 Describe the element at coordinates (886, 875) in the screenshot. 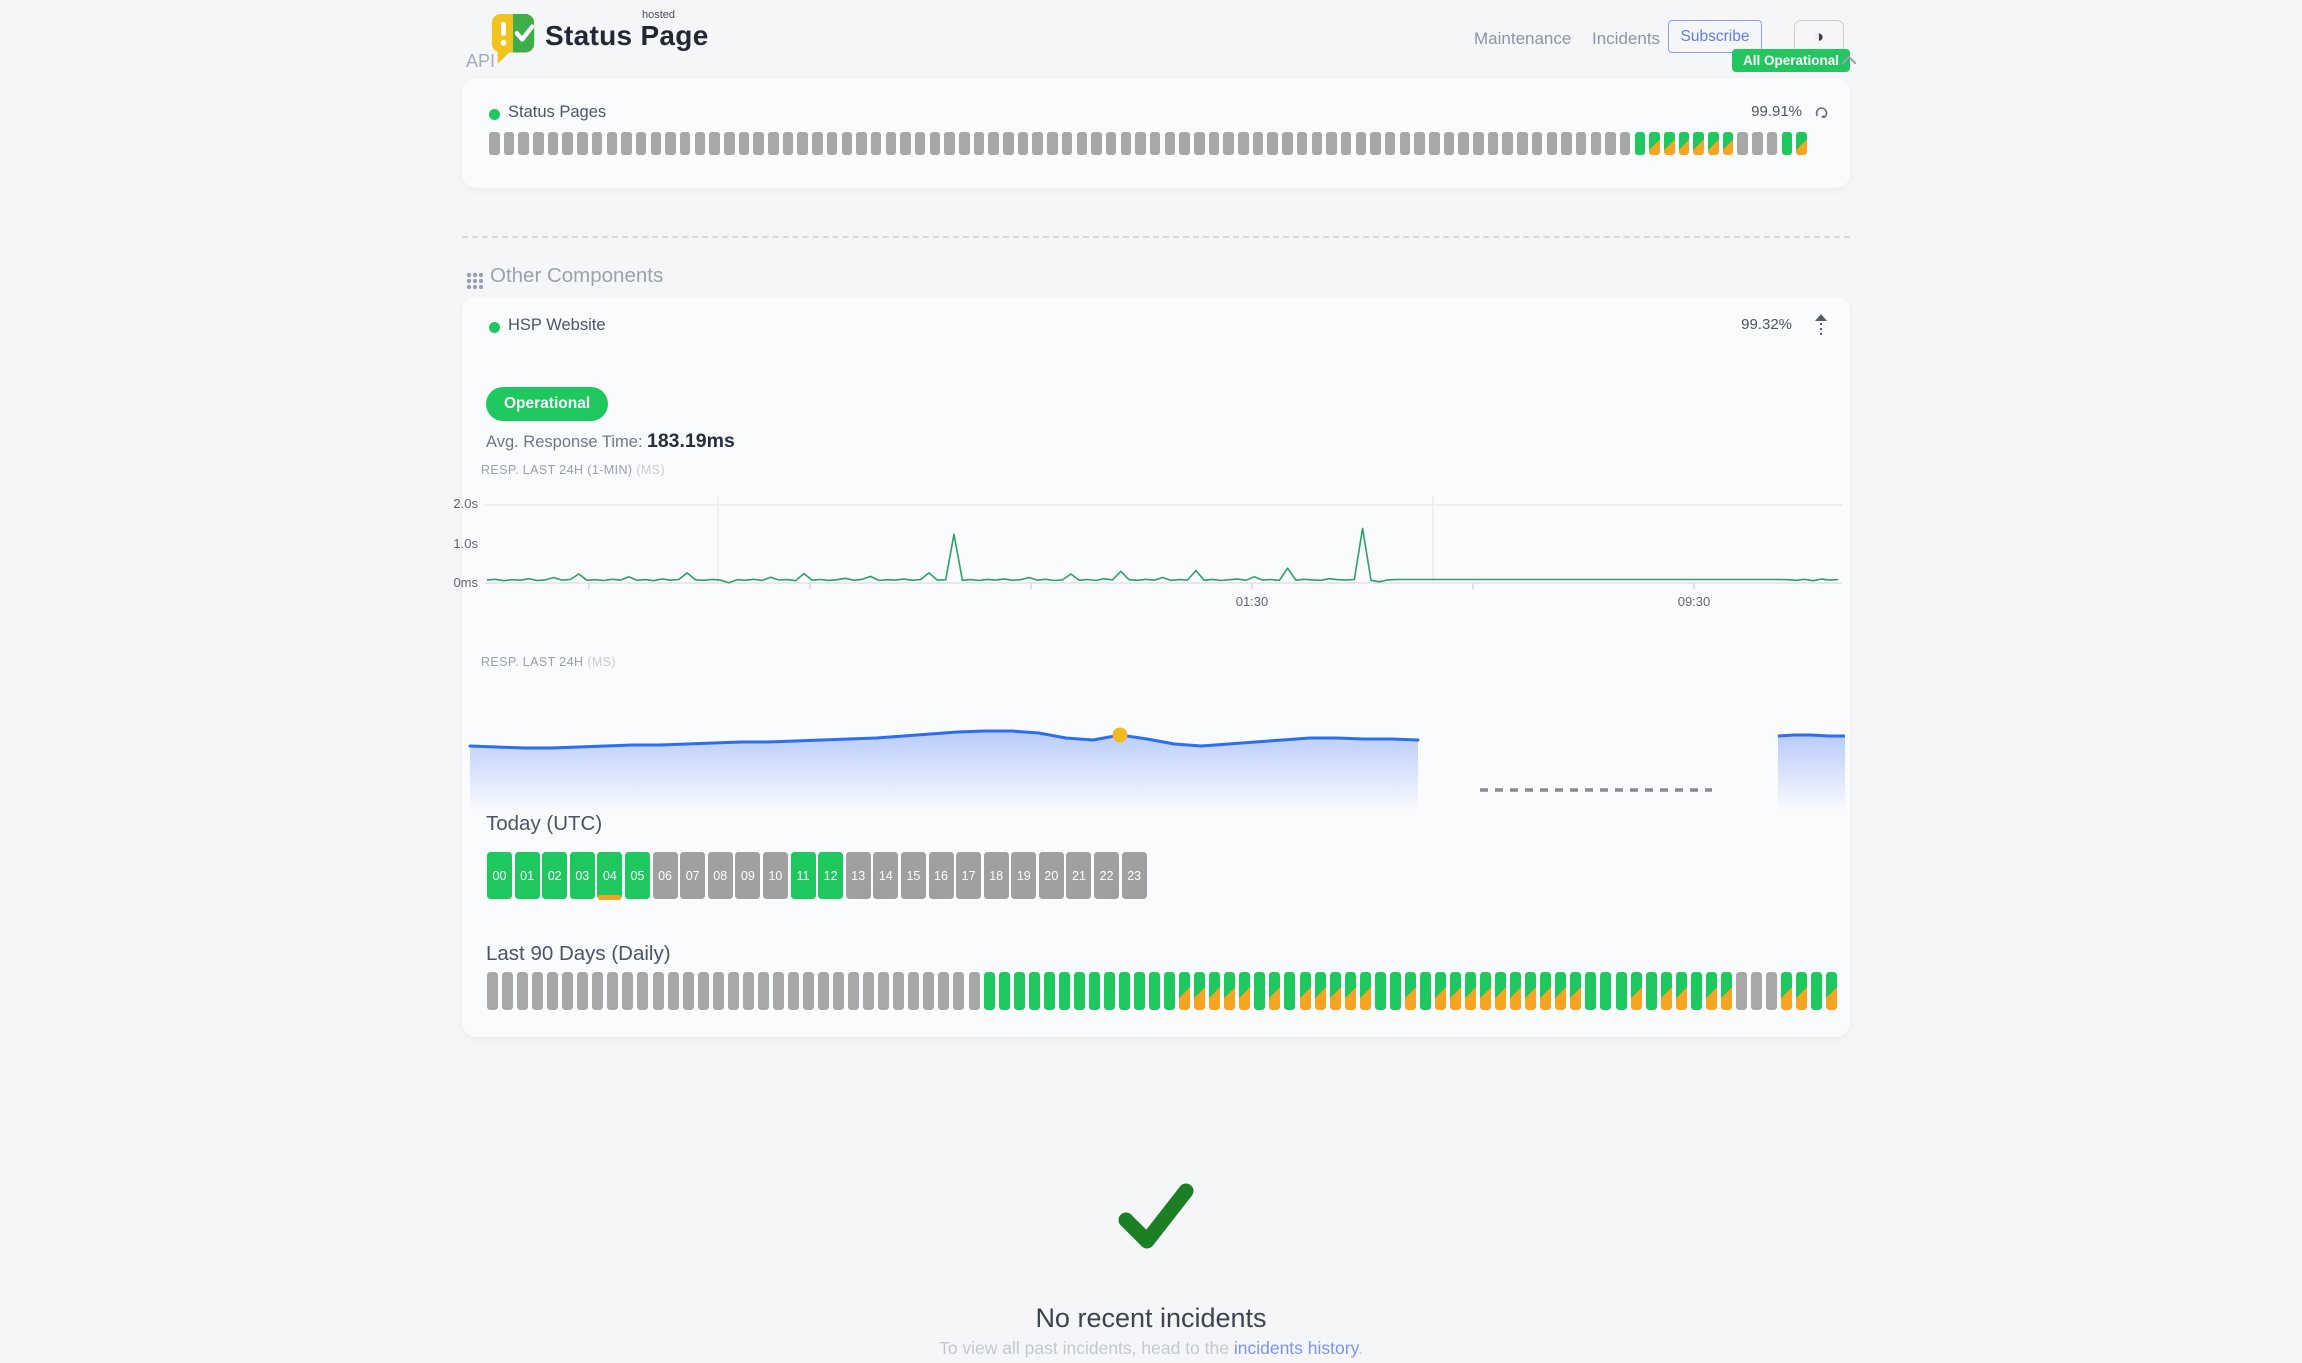

I see `hour-box-14: 14` at that location.